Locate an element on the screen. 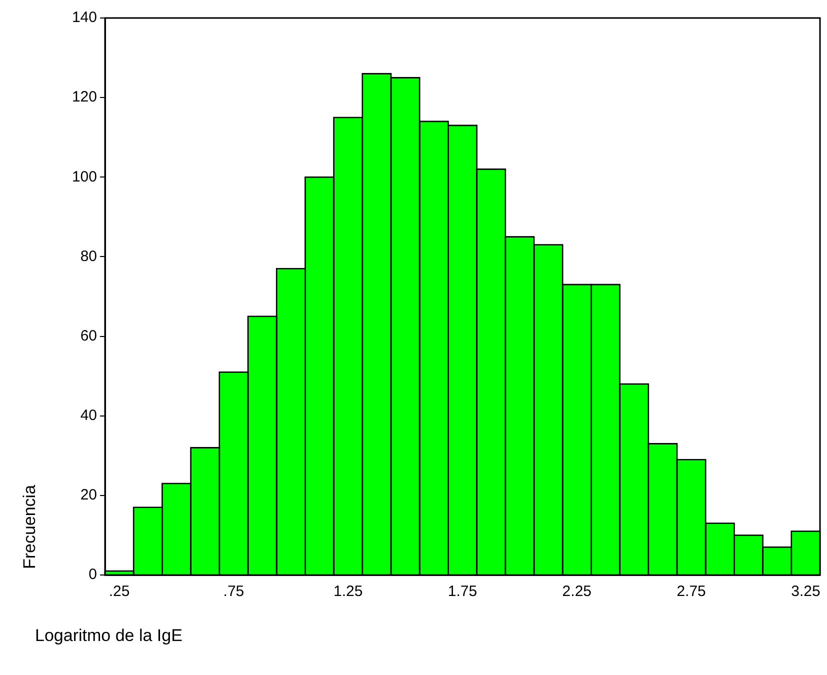 This screenshot has height=675, width=827. y-tick-label: 120 is located at coordinates (84, 97).